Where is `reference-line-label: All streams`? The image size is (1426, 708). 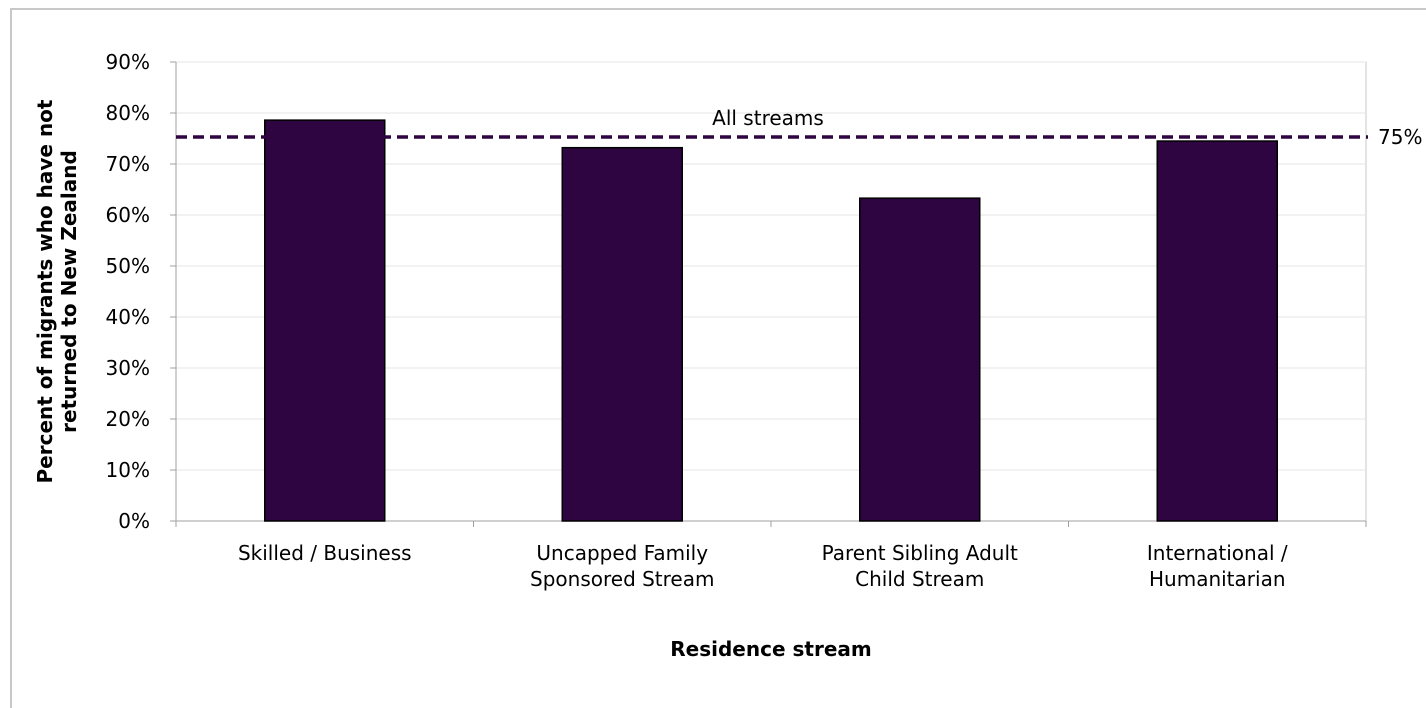 reference-line-label: All streams is located at coordinates (768, 118).